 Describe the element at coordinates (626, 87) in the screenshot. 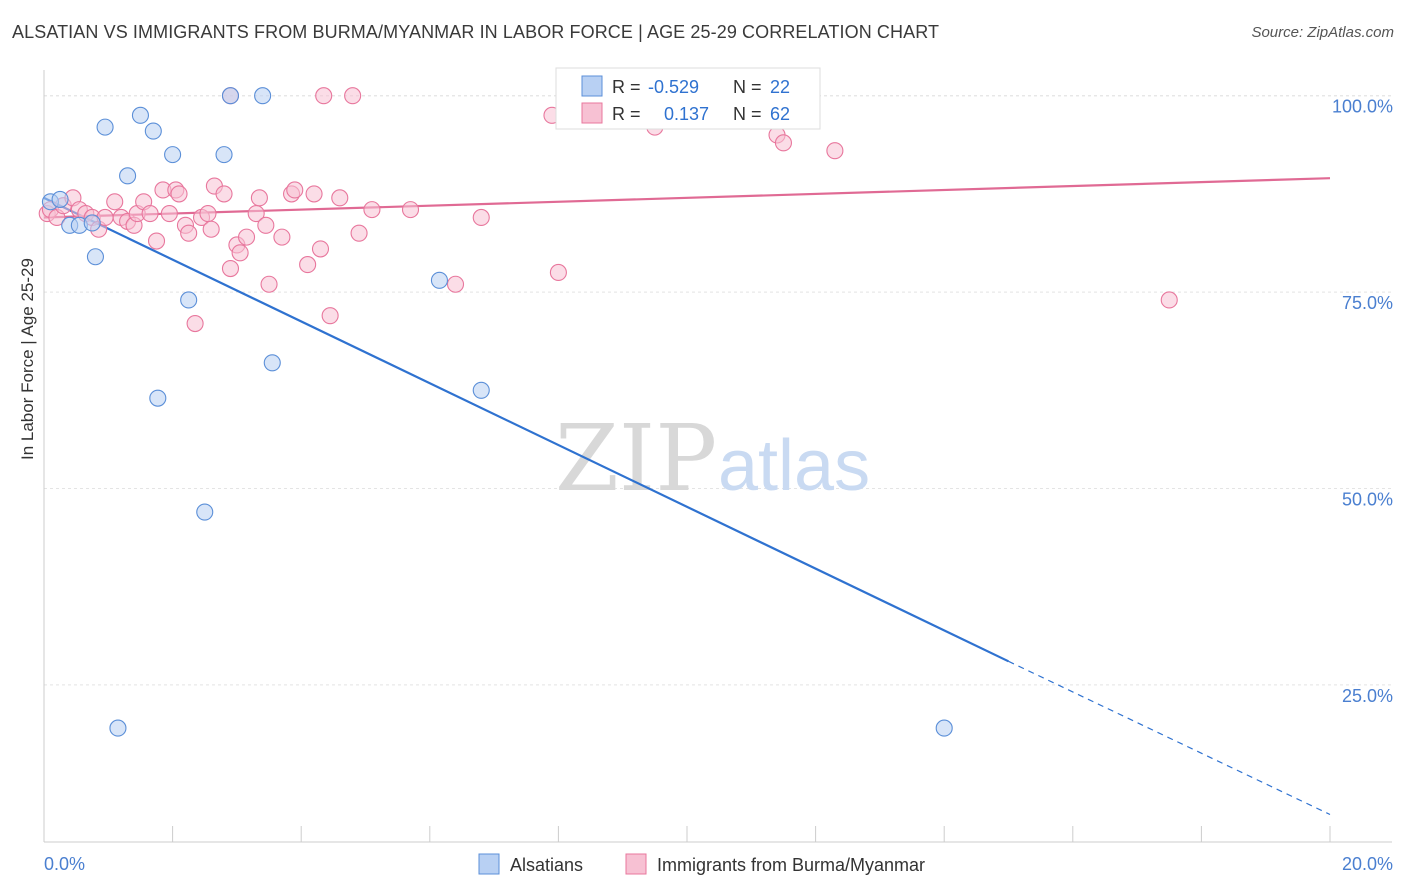

I see `legend-r-label-1: R =` at that location.